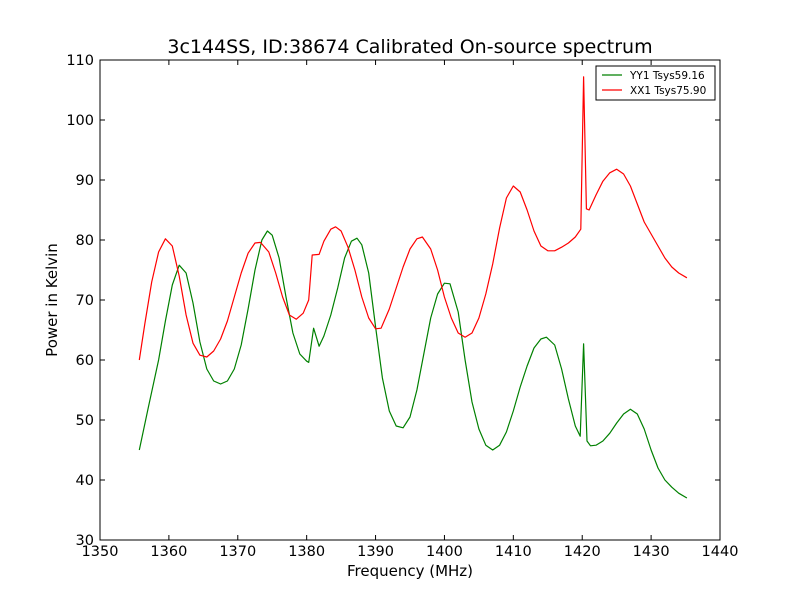 The width and height of the screenshot is (800, 600). I want to click on legend: YY1 Tsys59.16 XX1 Tsys75.90, so click(655, 83).